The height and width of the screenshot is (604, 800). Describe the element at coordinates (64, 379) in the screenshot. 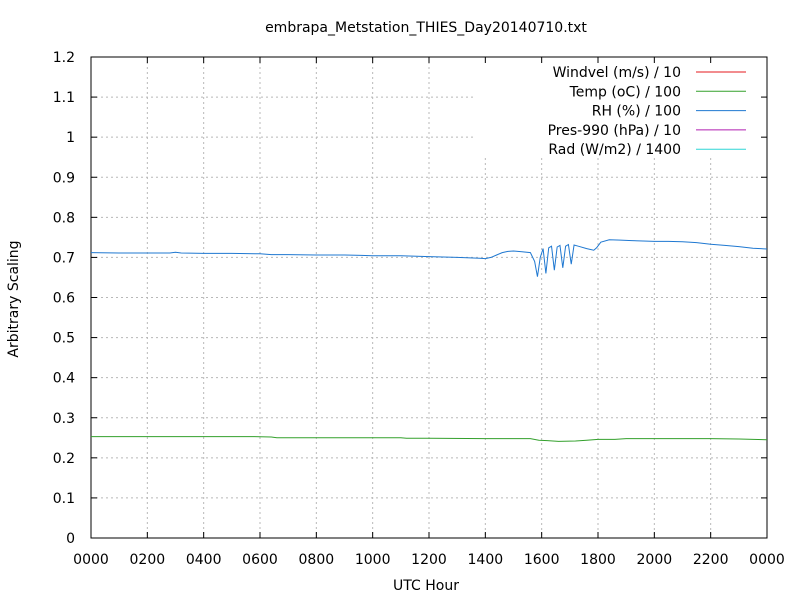

I see `y-tick-label: 0.4` at that location.